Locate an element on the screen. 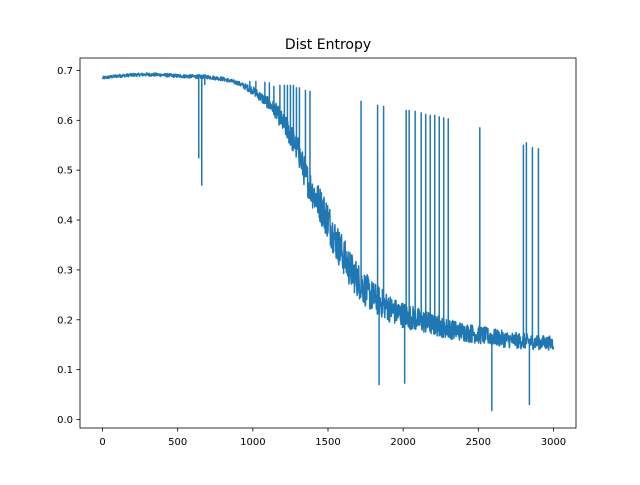  x-tick-label: 1000 is located at coordinates (252, 442).